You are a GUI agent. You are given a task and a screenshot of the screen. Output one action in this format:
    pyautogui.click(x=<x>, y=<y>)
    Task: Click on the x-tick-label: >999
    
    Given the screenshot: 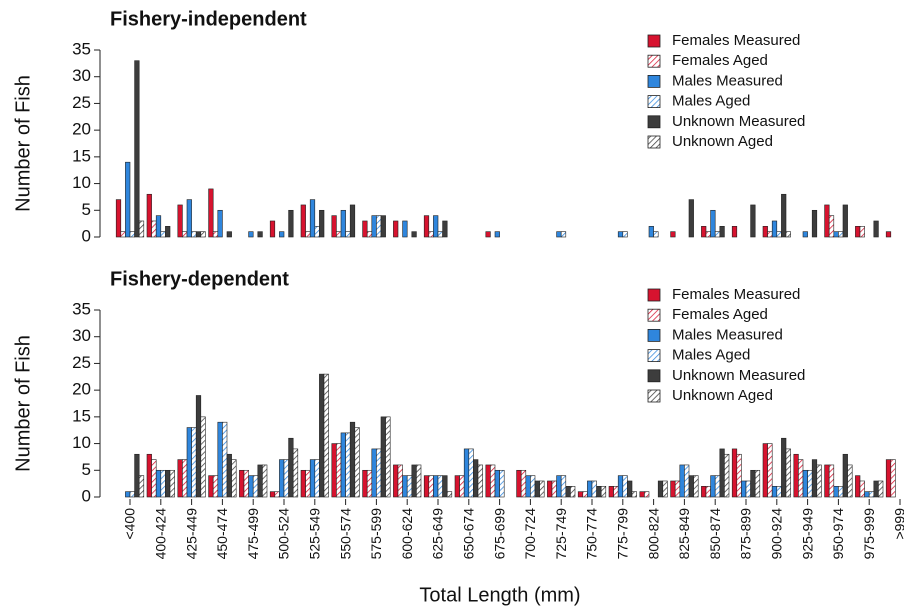 What is the action you would take?
    pyautogui.click(x=898, y=524)
    